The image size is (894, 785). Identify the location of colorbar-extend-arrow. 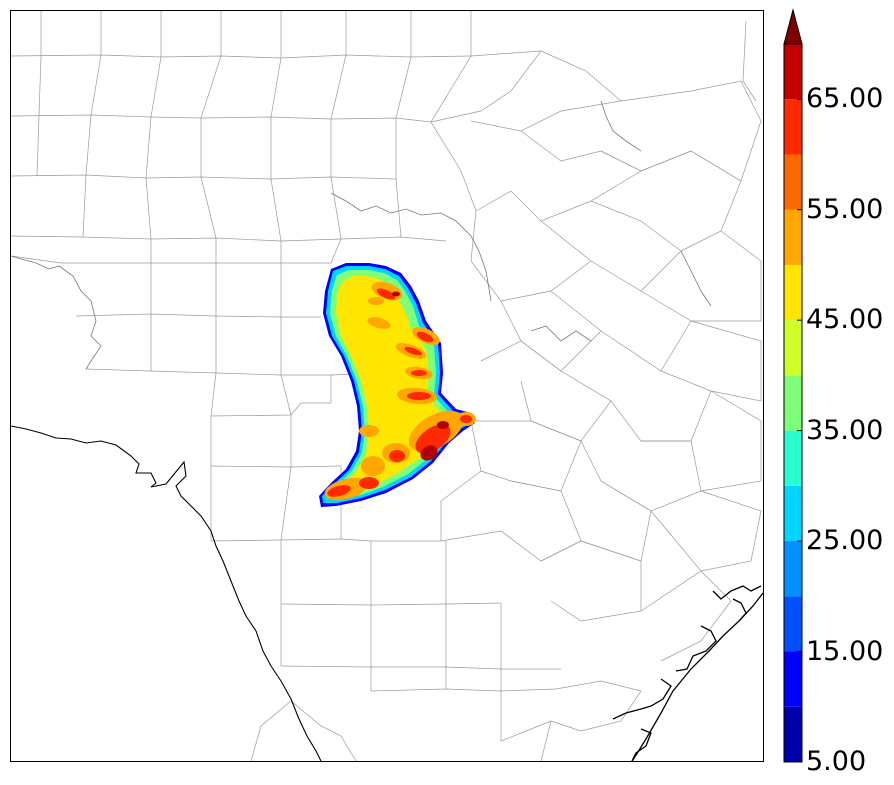
(793, 26).